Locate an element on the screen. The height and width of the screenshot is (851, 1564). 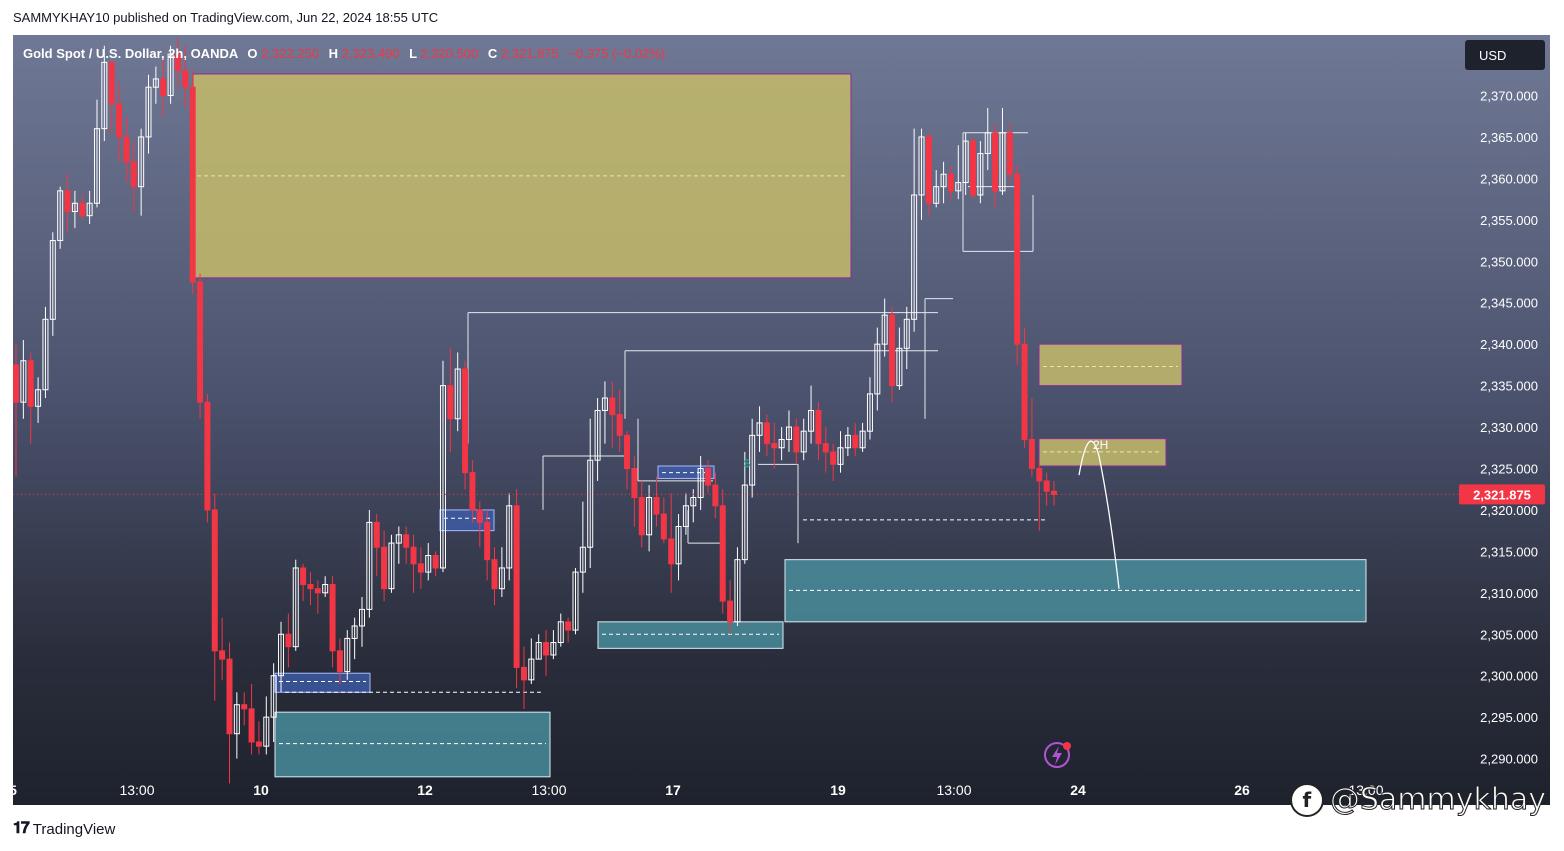
y-tick-label-9: 2,325.000 is located at coordinates (1509, 468).